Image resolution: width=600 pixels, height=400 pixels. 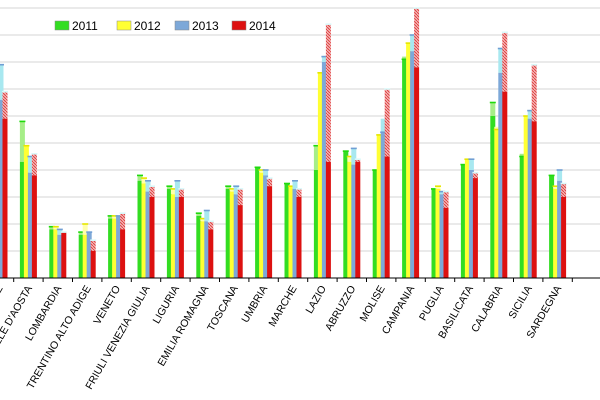 What do you see at coordinates (340, 308) in the screenshot?
I see `category-label: ABRUZZO` at bounding box center [340, 308].